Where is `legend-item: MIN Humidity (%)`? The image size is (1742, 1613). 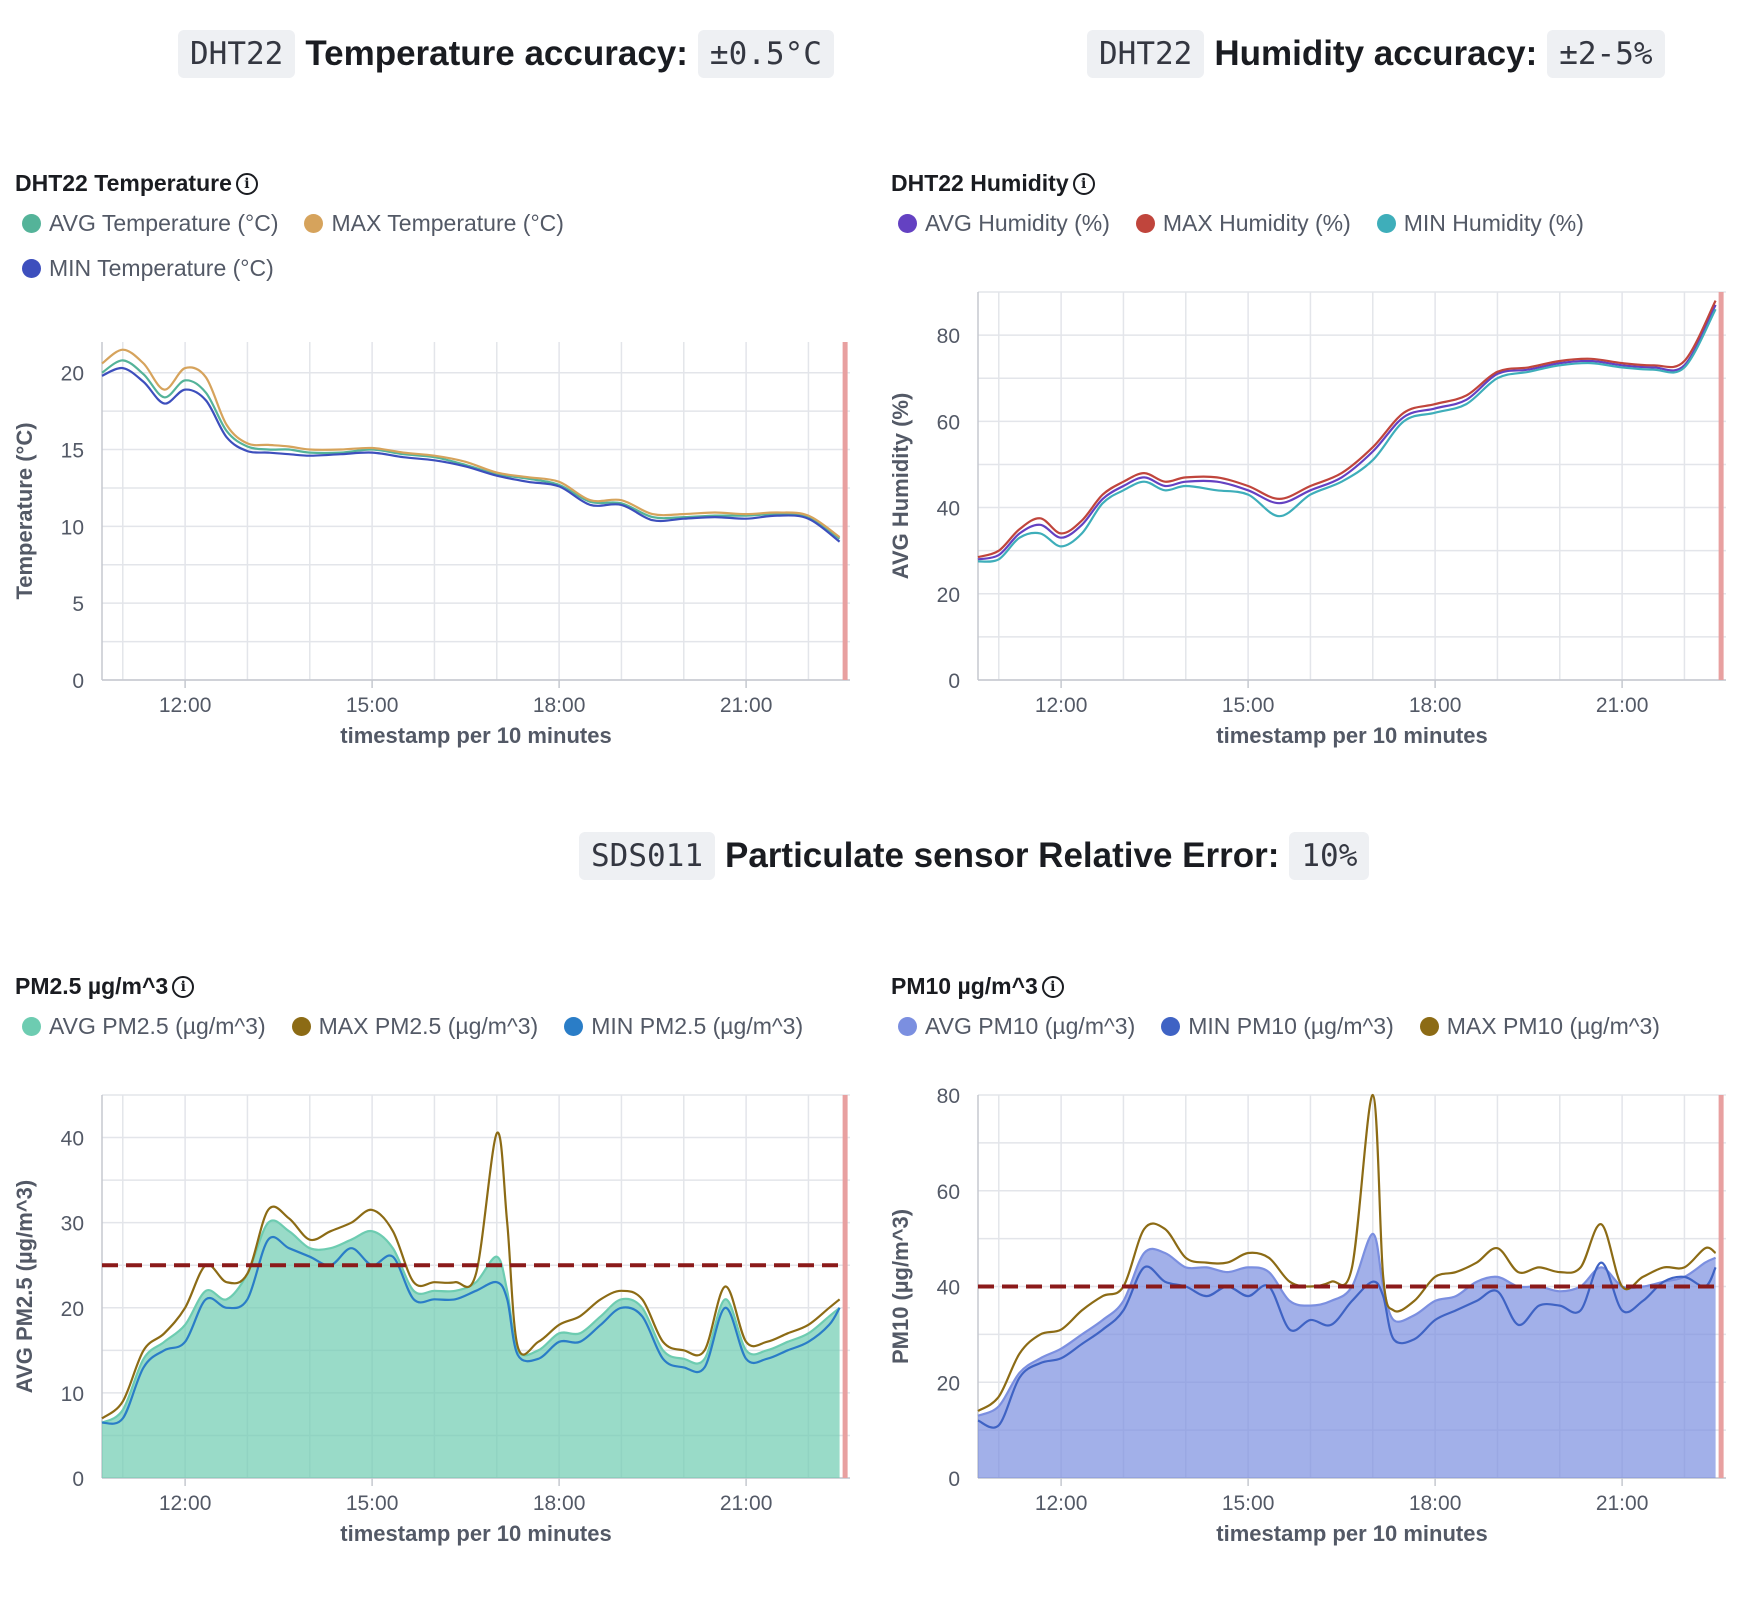
legend-item: MIN Humidity (%) is located at coordinates (1480, 223).